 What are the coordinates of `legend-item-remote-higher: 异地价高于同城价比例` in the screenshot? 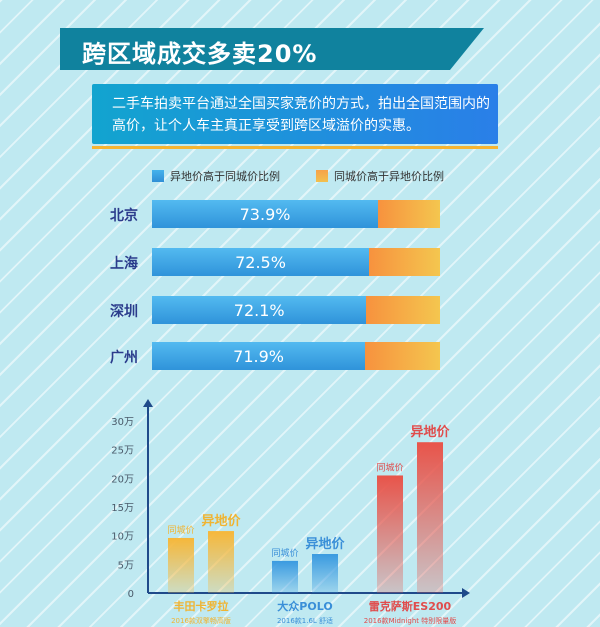 It's located at (216, 176).